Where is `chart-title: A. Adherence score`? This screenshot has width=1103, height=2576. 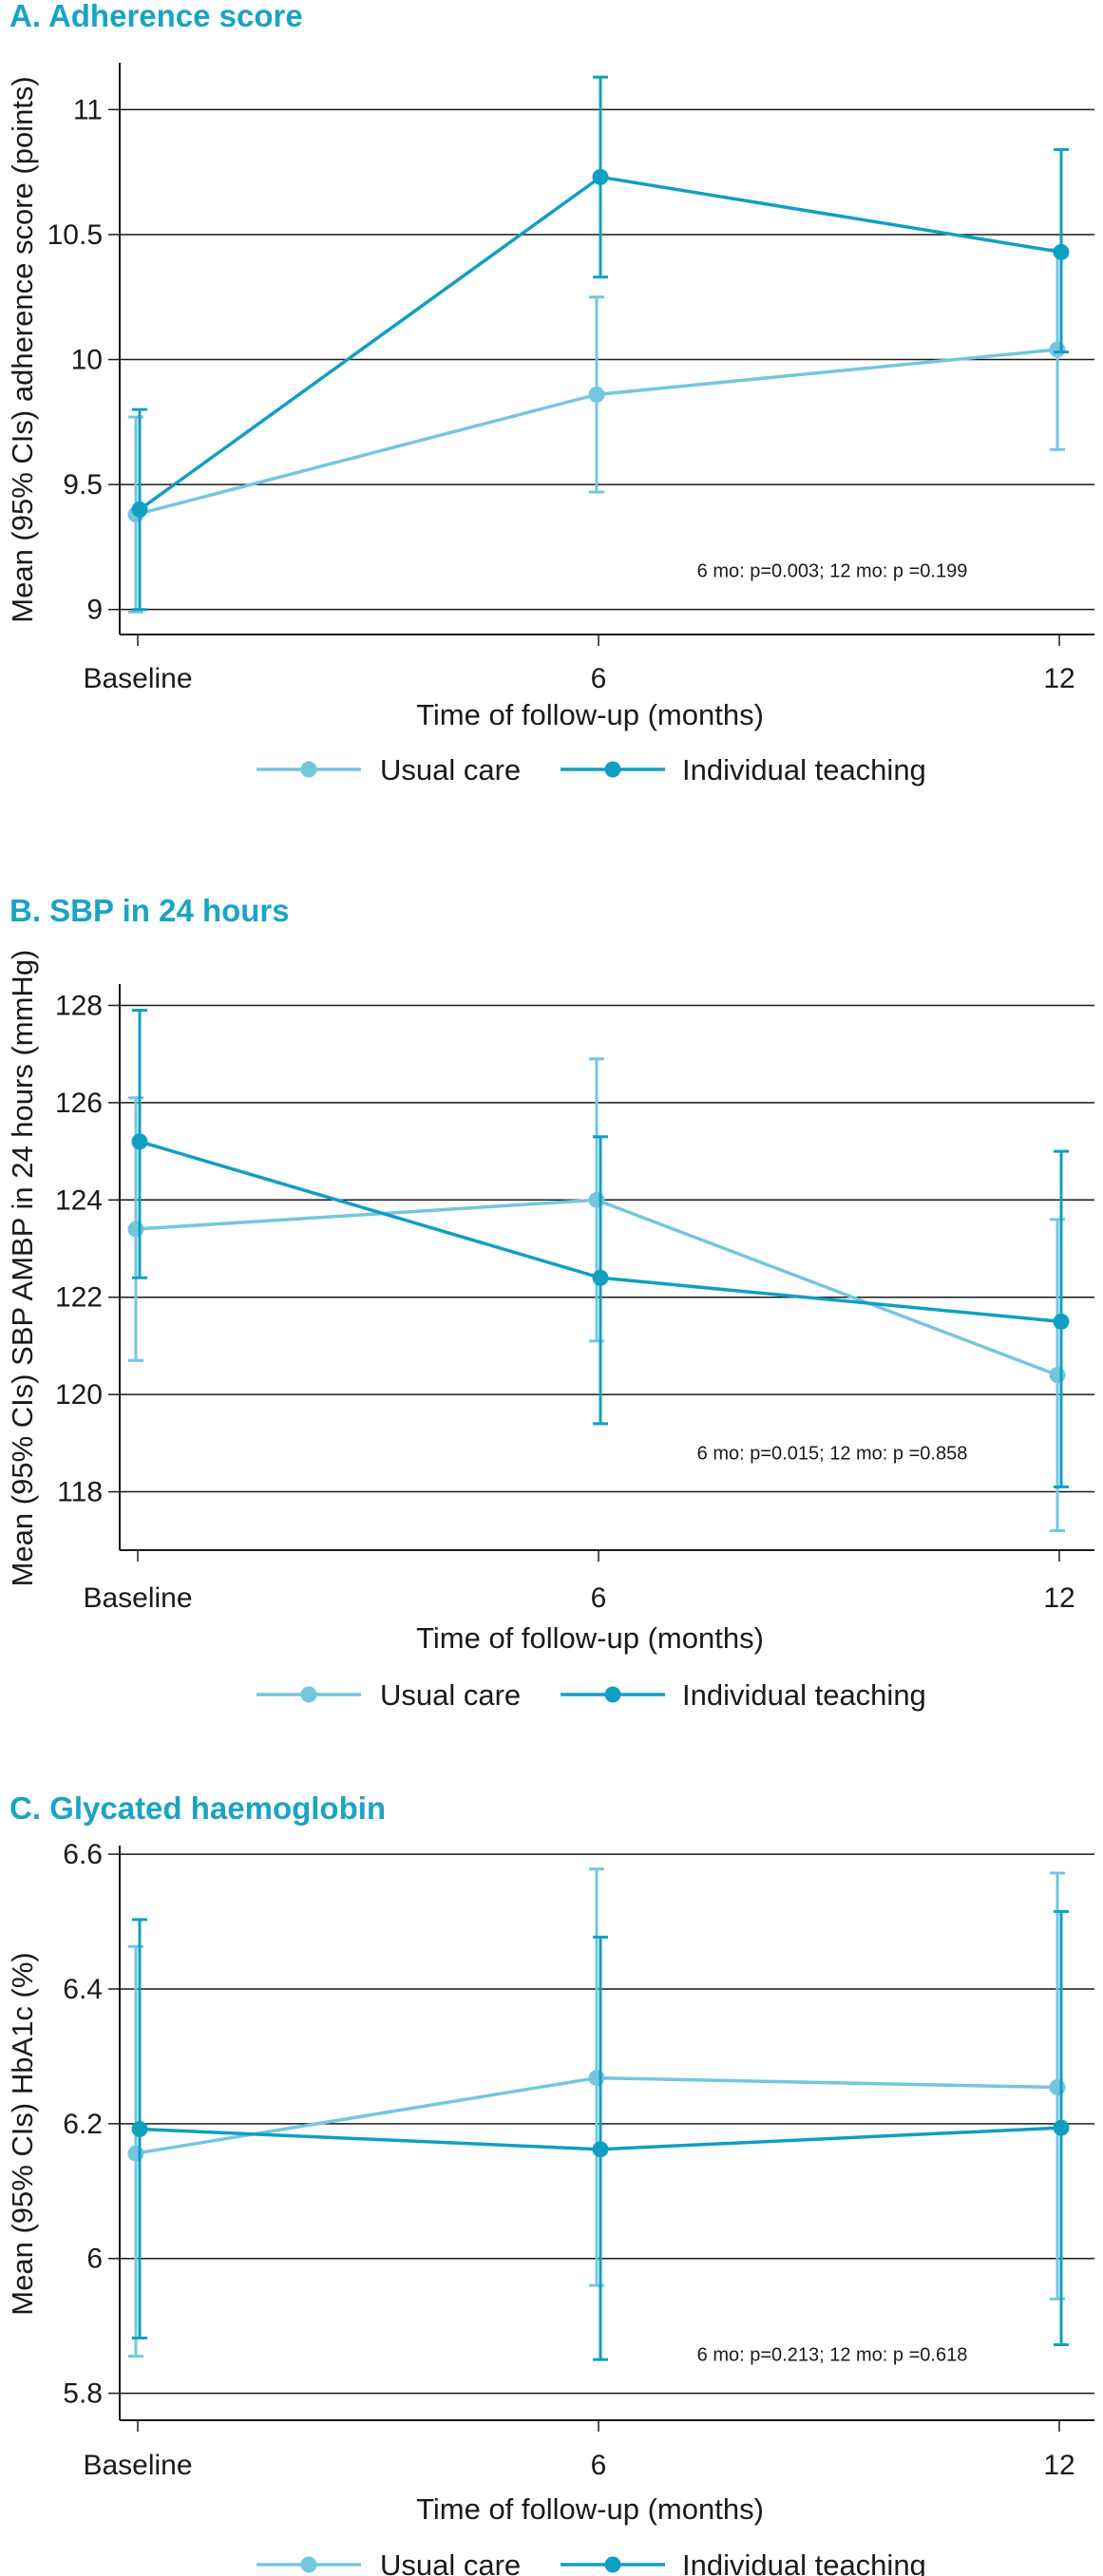
chart-title: A. Adherence score is located at coordinates (156, 16).